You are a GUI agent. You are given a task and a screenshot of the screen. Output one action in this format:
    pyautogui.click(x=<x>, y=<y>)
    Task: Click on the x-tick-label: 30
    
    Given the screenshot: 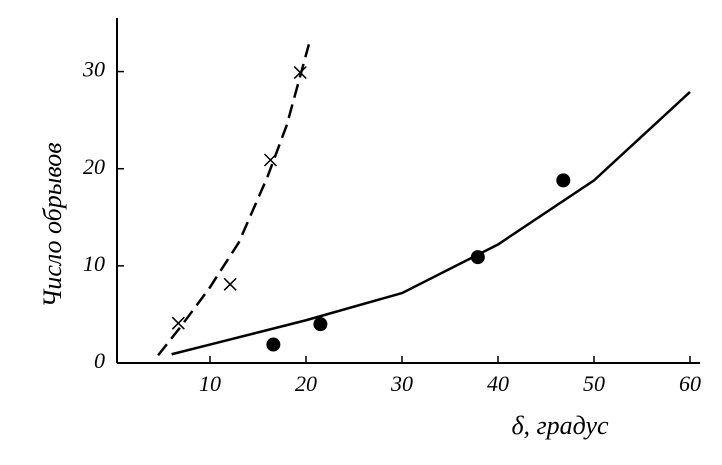 What is the action you would take?
    pyautogui.click(x=401, y=383)
    